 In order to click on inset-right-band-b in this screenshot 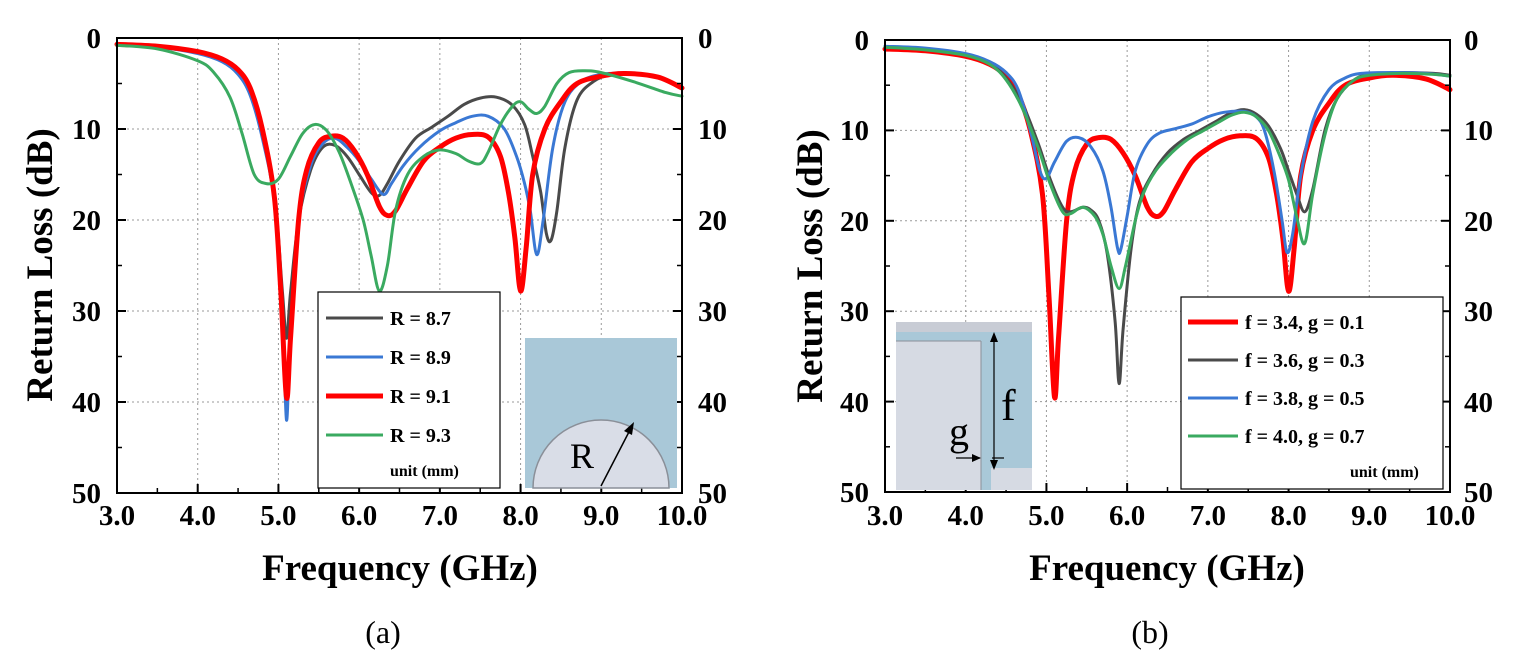, I will do `click(1006, 400)`.